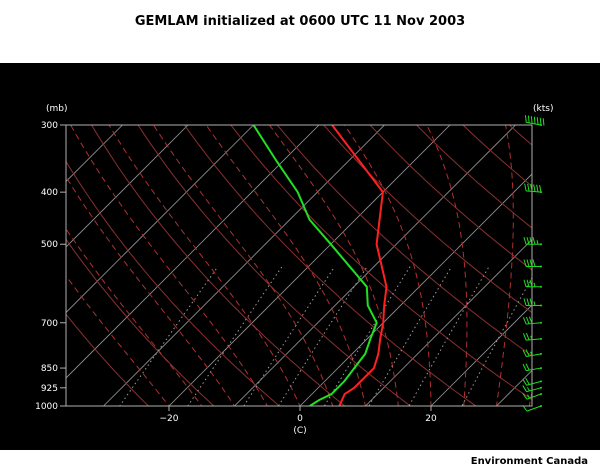 Image resolution: width=600 pixels, height=472 pixels. What do you see at coordinates (57, 109) in the screenshot?
I see `y-axis-label: (mb)` at bounding box center [57, 109].